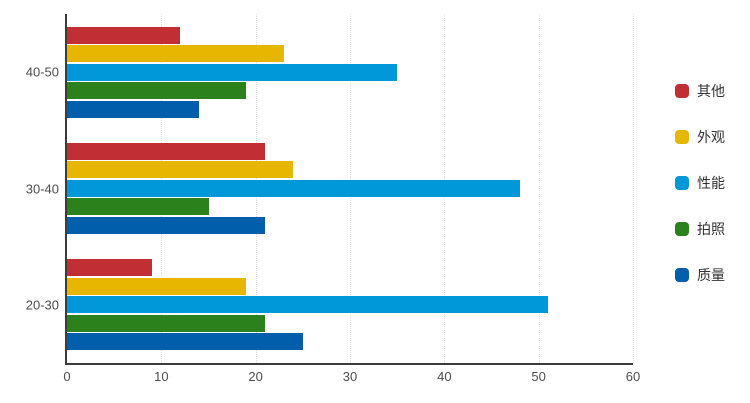  I want to click on x-axis-line, so click(349, 364).